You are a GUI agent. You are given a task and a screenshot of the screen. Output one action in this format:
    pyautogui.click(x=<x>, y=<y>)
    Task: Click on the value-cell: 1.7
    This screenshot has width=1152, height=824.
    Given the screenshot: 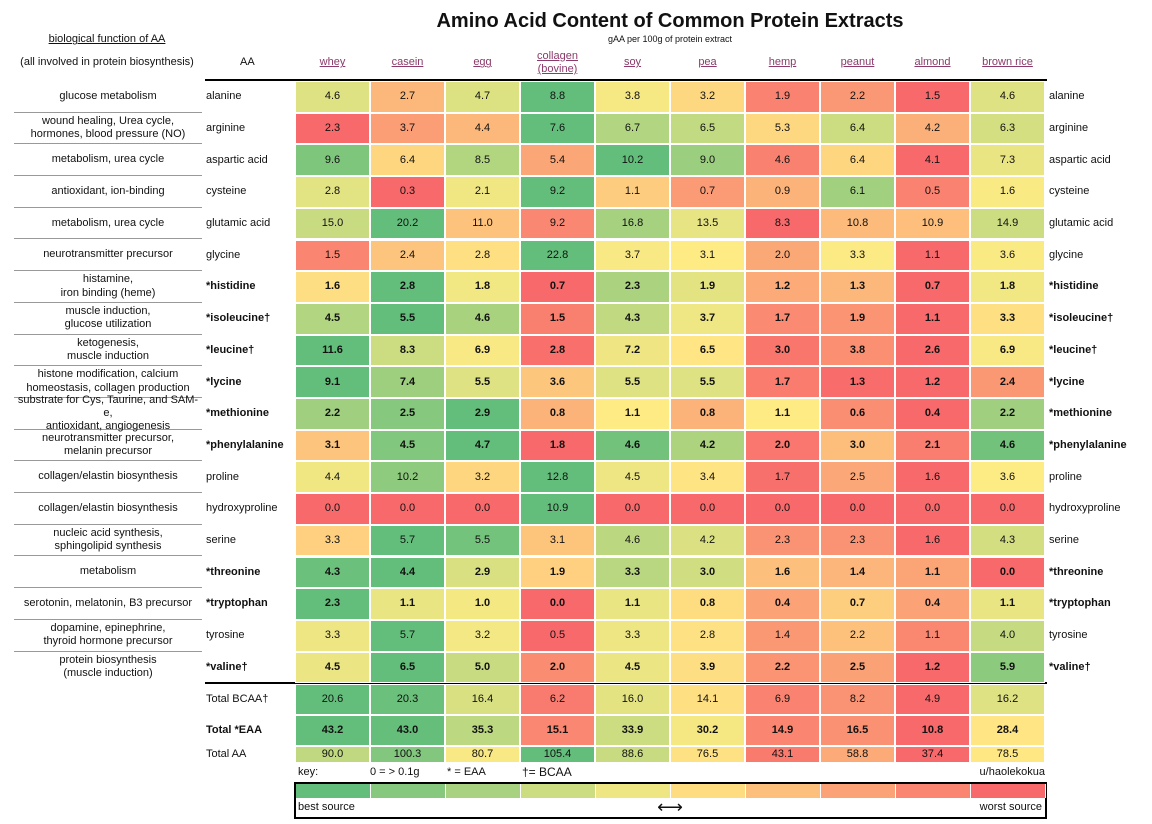 What is the action you would take?
    pyautogui.click(x=782, y=382)
    